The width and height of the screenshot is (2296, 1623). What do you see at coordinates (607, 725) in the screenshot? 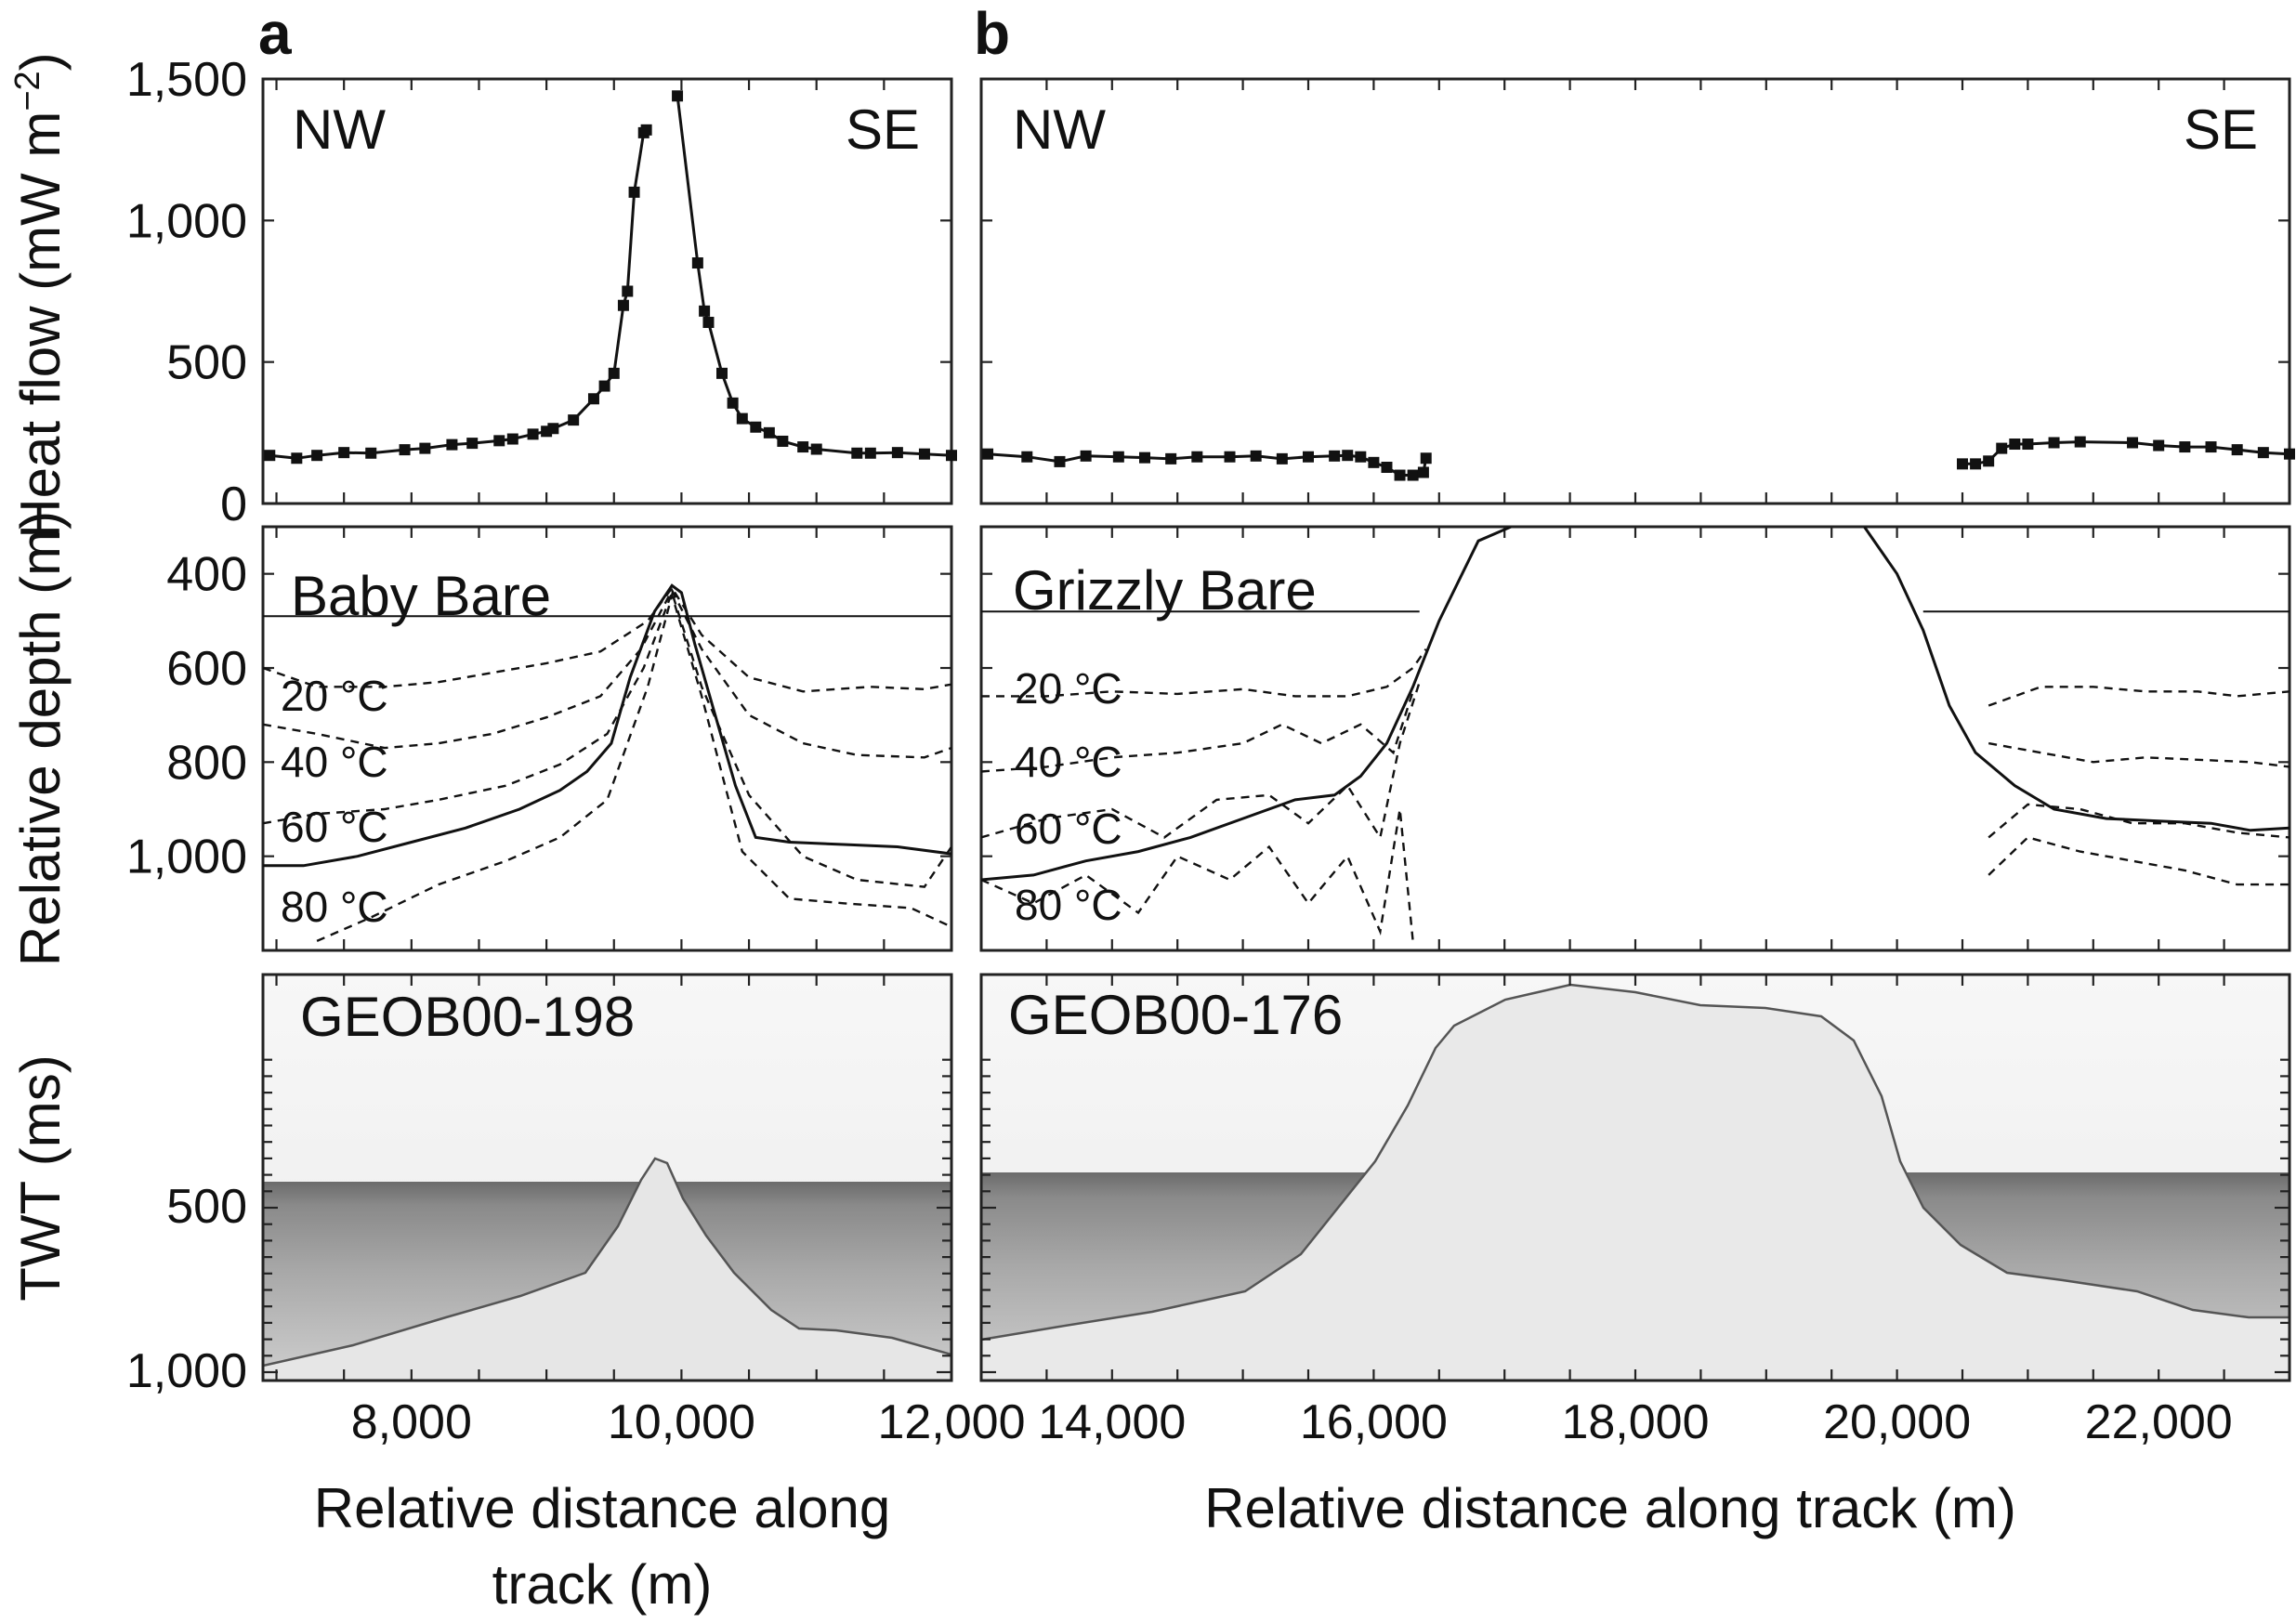
I see `panel-a-topography-line` at bounding box center [607, 725].